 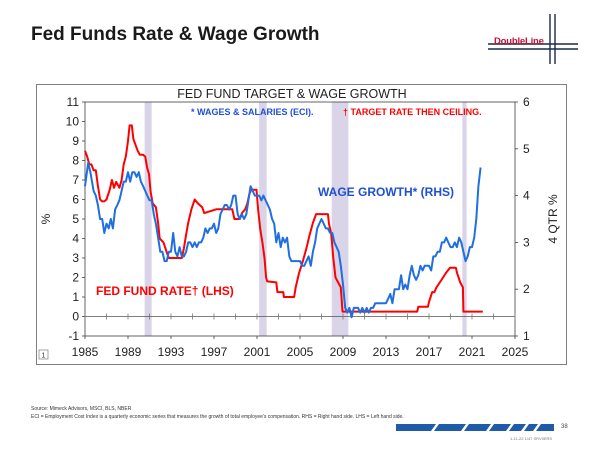 What do you see at coordinates (412, 112) in the screenshot?
I see `subtitle-target: † TARGET RATE THEN CEILING.` at bounding box center [412, 112].